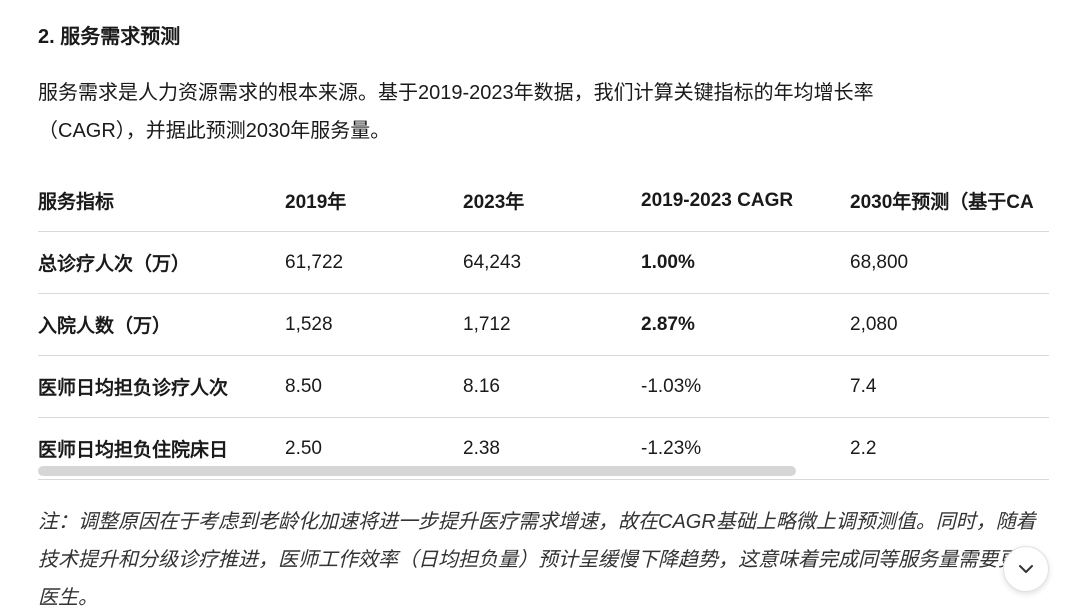 This screenshot has width=1080, height=611. I want to click on table-cell: 2.87%, so click(745, 324).